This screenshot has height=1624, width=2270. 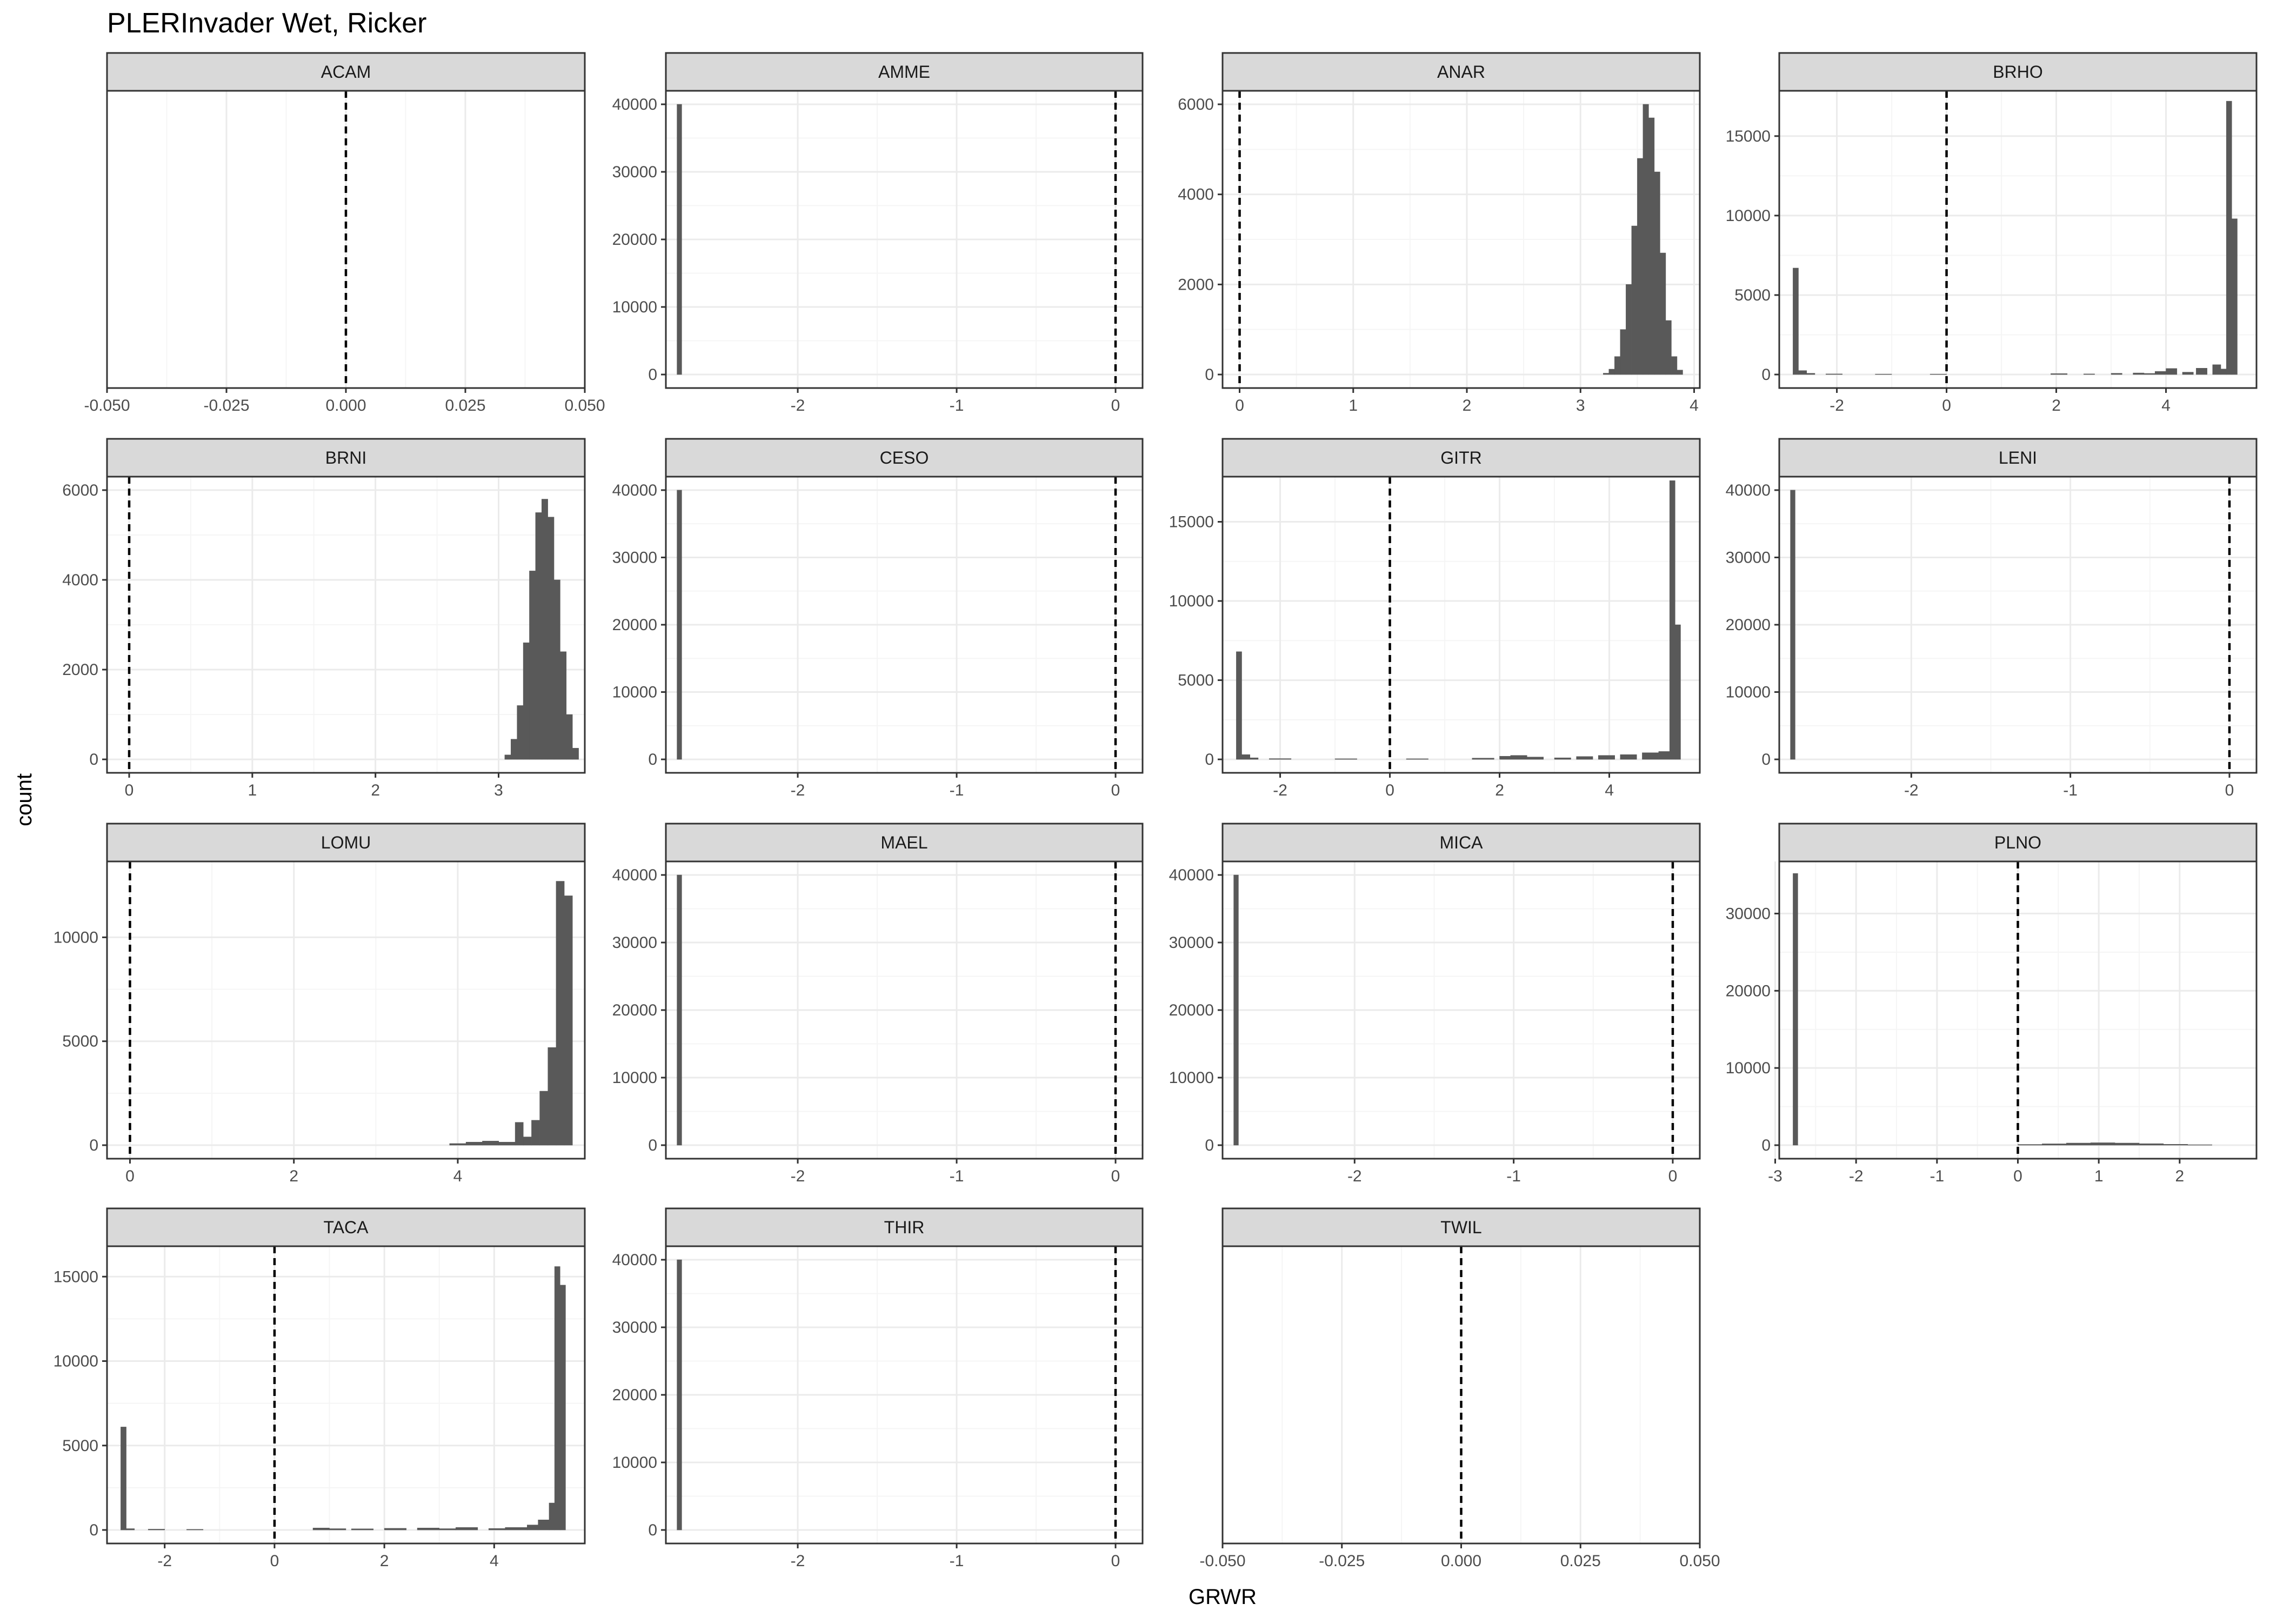 I want to click on chart-title: PLERInvader Wet, Ricker, so click(x=266, y=23).